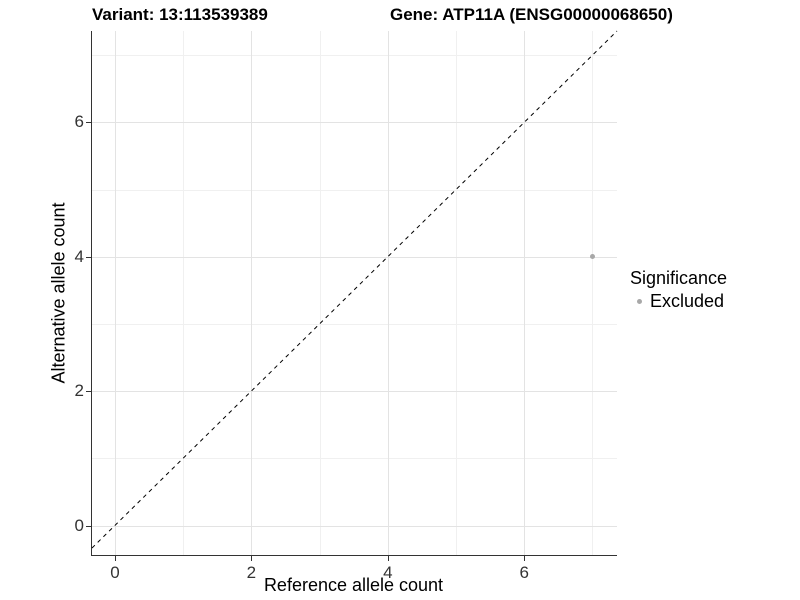  What do you see at coordinates (531, 14) in the screenshot?
I see `gene-title: Gene: ATP11A (ENSG00000068650)` at bounding box center [531, 14].